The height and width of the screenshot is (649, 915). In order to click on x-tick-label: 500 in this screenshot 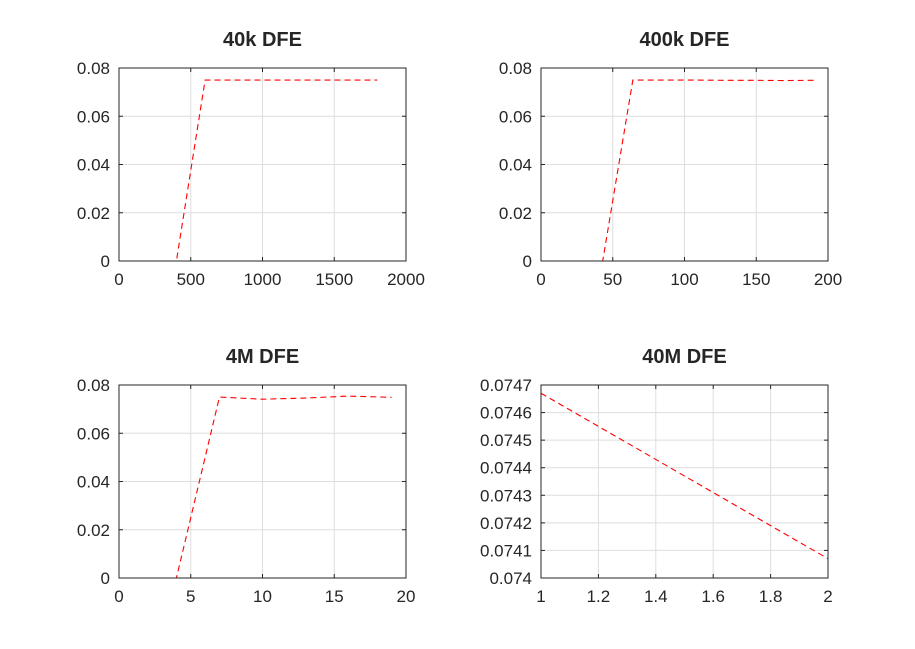, I will do `click(191, 279)`.